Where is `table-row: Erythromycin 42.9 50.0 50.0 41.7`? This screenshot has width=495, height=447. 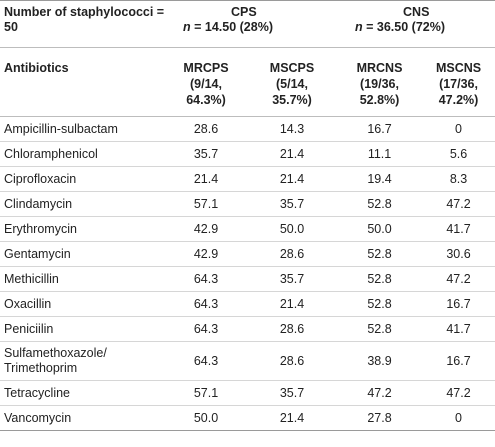
table-row: Erythromycin 42.9 50.0 50.0 41.7 is located at coordinates (247, 229).